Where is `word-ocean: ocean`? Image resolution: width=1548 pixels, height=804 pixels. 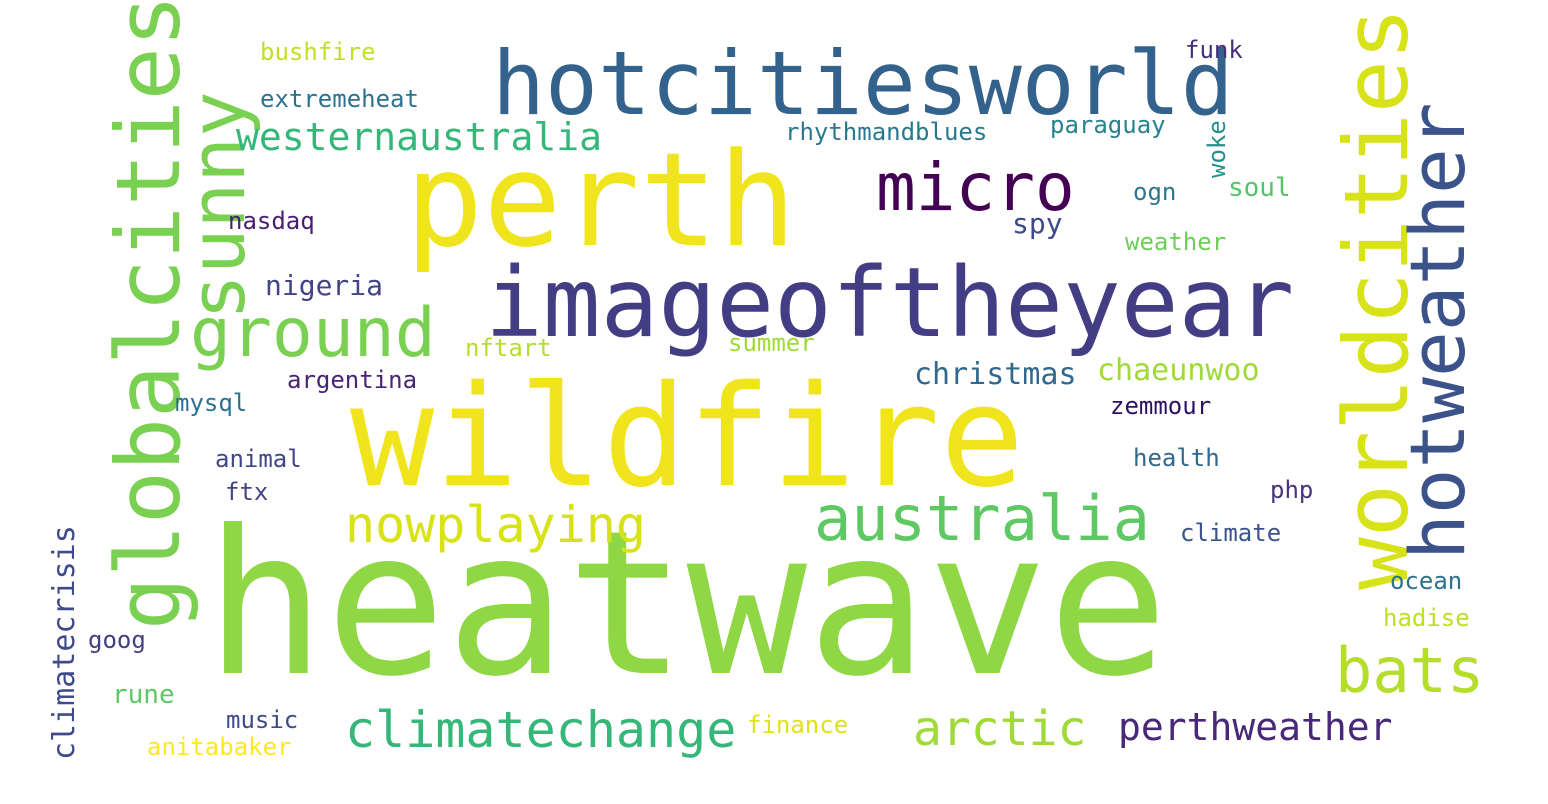 word-ocean: ocean is located at coordinates (1426, 581).